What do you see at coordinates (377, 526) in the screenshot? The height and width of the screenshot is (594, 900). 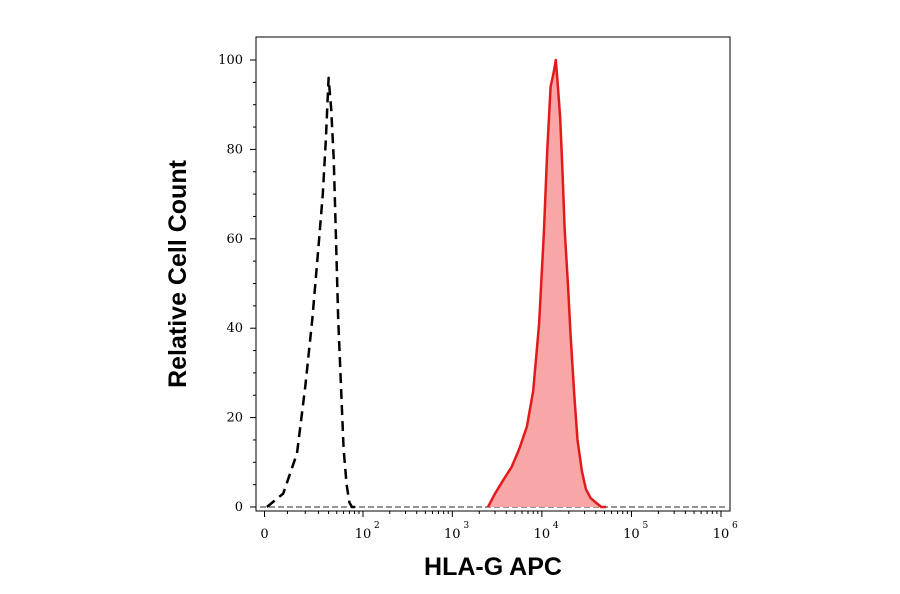 I see `x-tick-exponent-100: 2` at bounding box center [377, 526].